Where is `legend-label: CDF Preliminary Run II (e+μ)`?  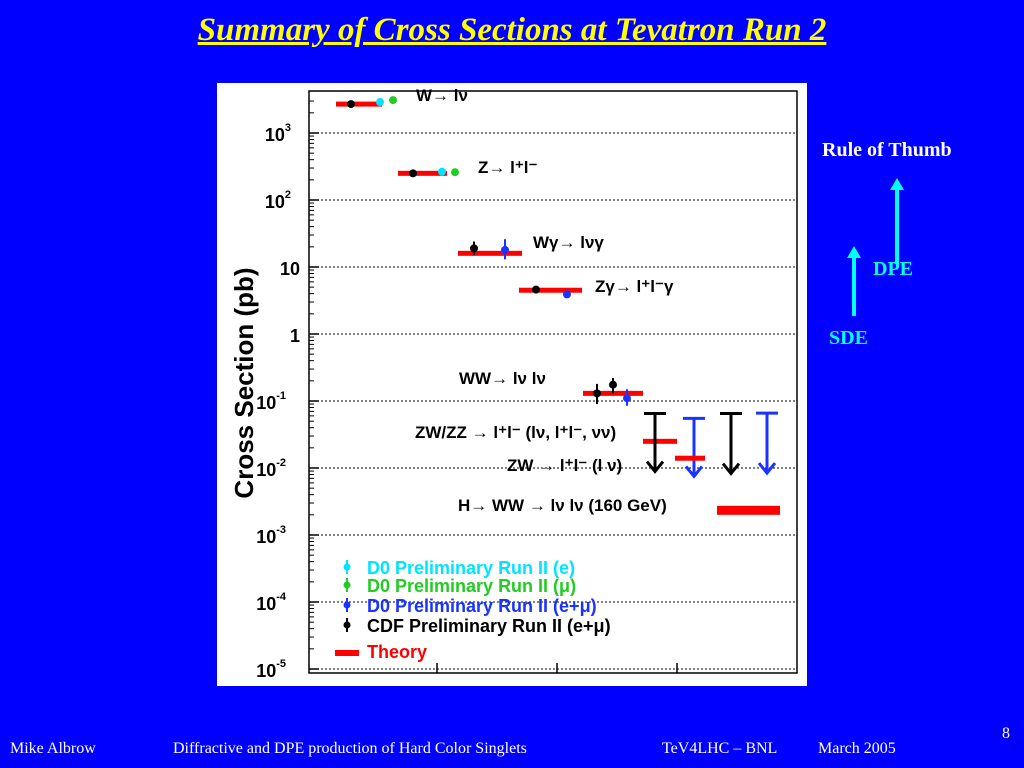
legend-label: CDF Preliminary Run II (e+μ) is located at coordinates (489, 626).